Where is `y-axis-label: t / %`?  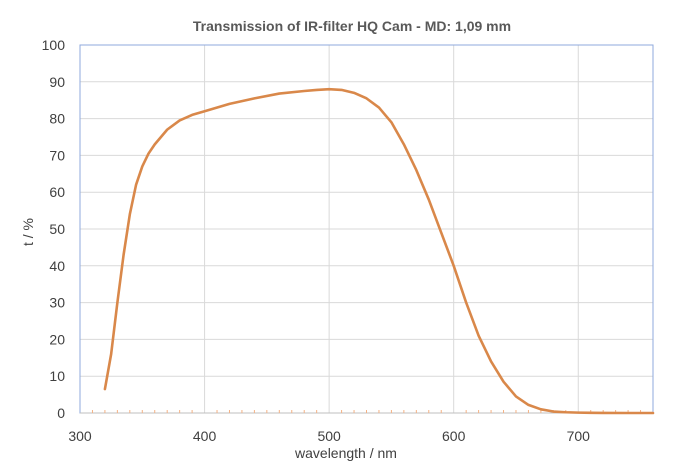 y-axis-label: t / % is located at coordinates (28, 232).